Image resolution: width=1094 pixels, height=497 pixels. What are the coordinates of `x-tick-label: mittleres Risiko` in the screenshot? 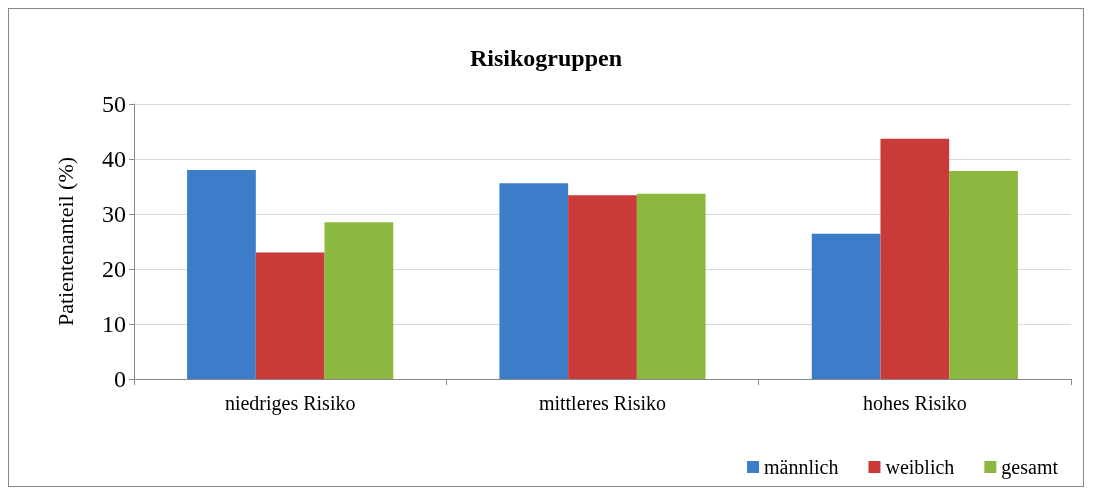 It's located at (602, 403).